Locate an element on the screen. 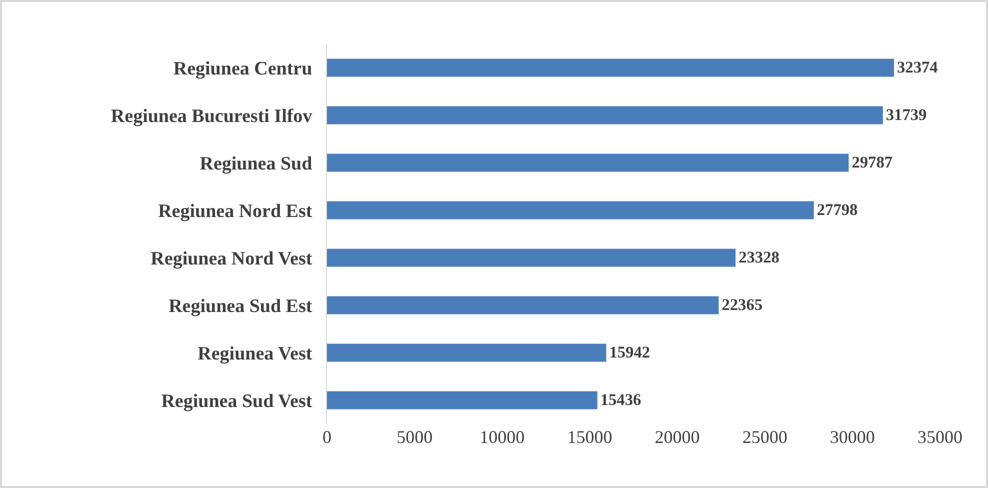 This screenshot has width=988, height=488. y-tick-label: Regiunea Centru is located at coordinates (243, 69).